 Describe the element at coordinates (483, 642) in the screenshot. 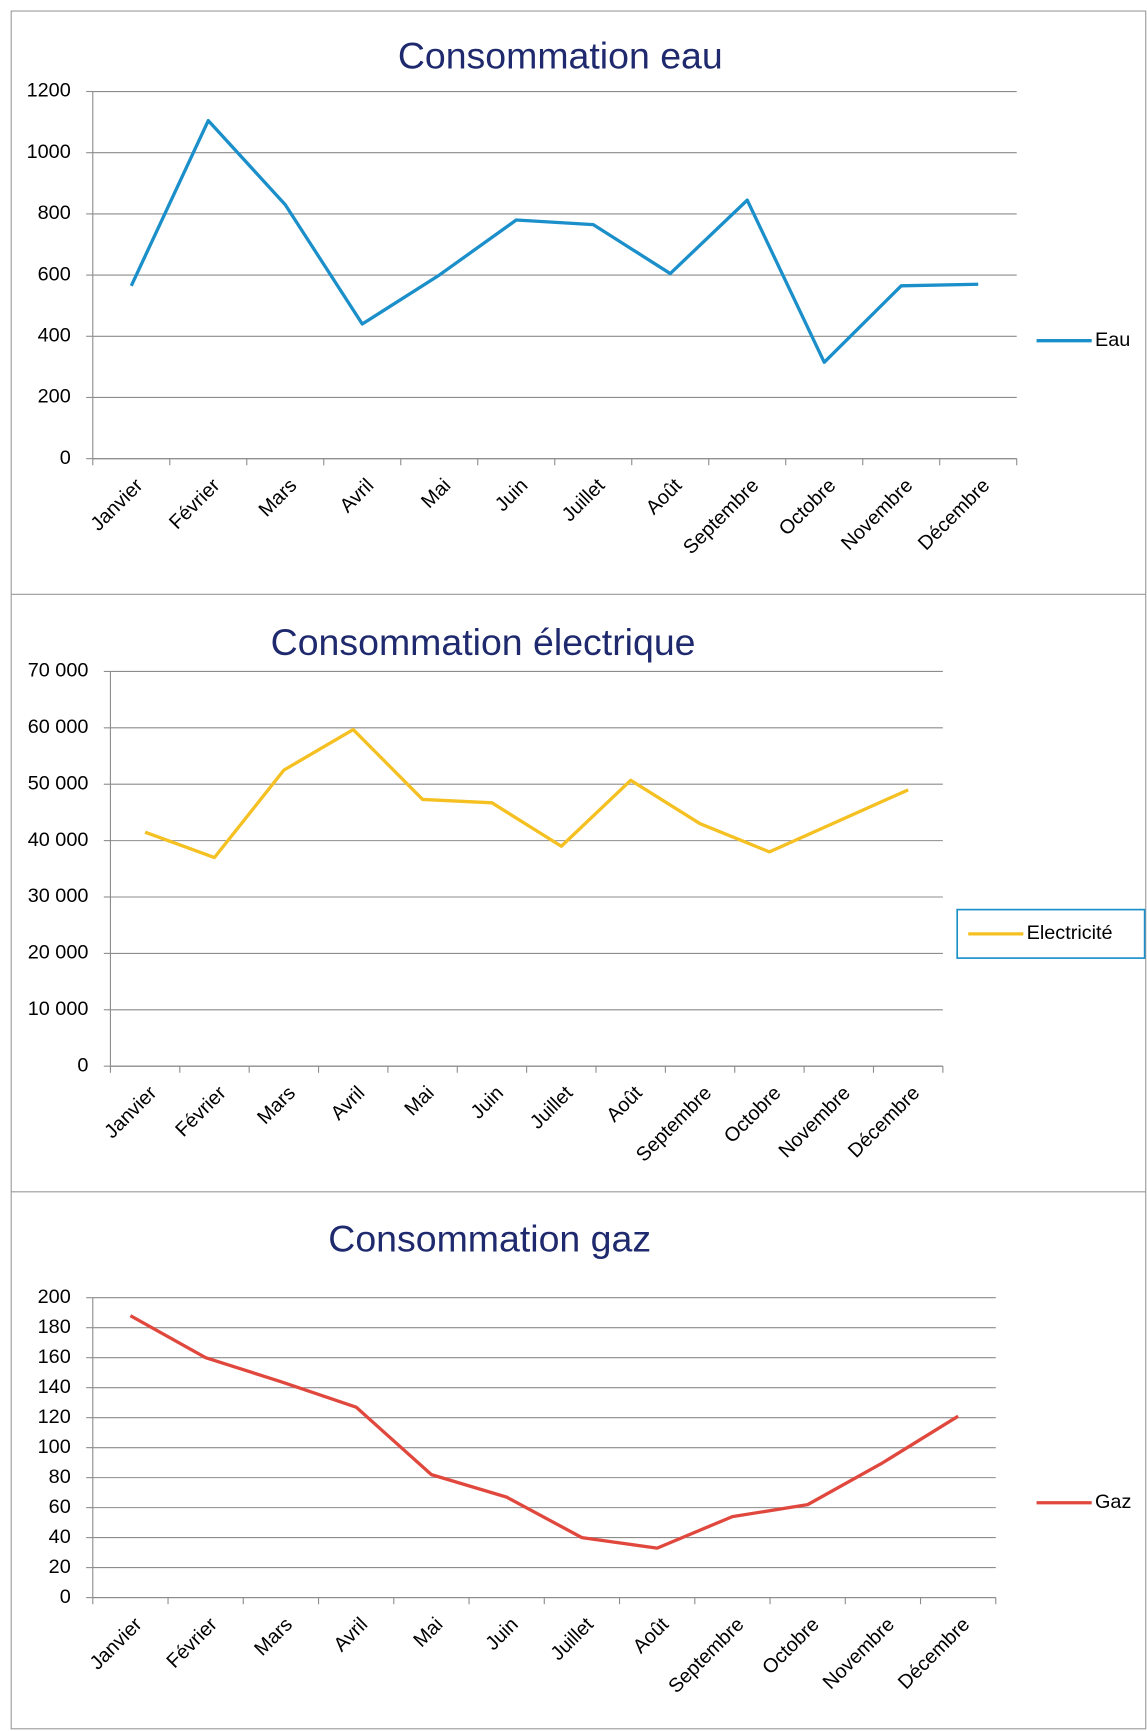

I see `chart-title: Consommation électrique` at that location.